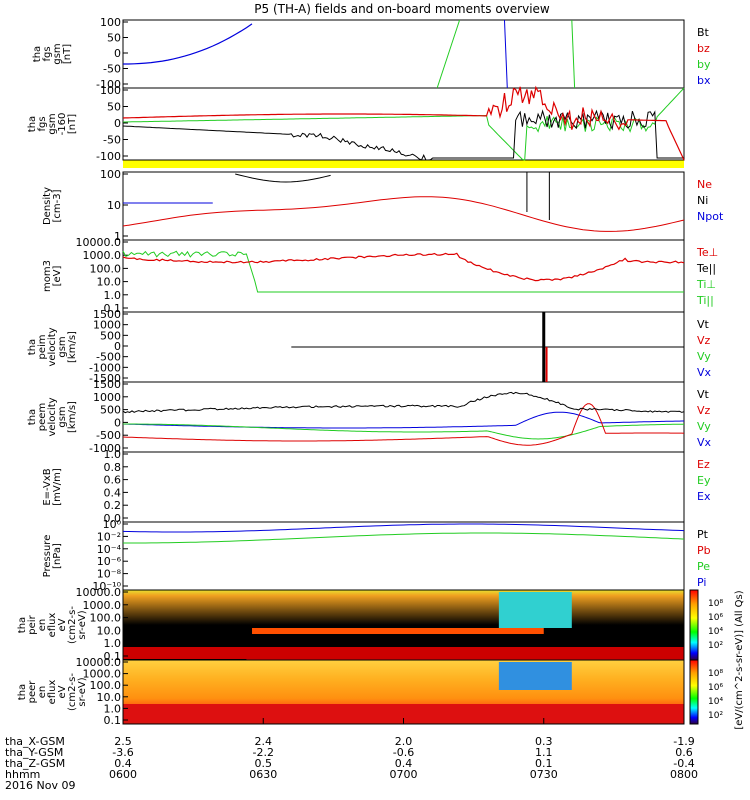 This screenshot has height=800, width=750. I want to click on te-line, so click(403, 267).